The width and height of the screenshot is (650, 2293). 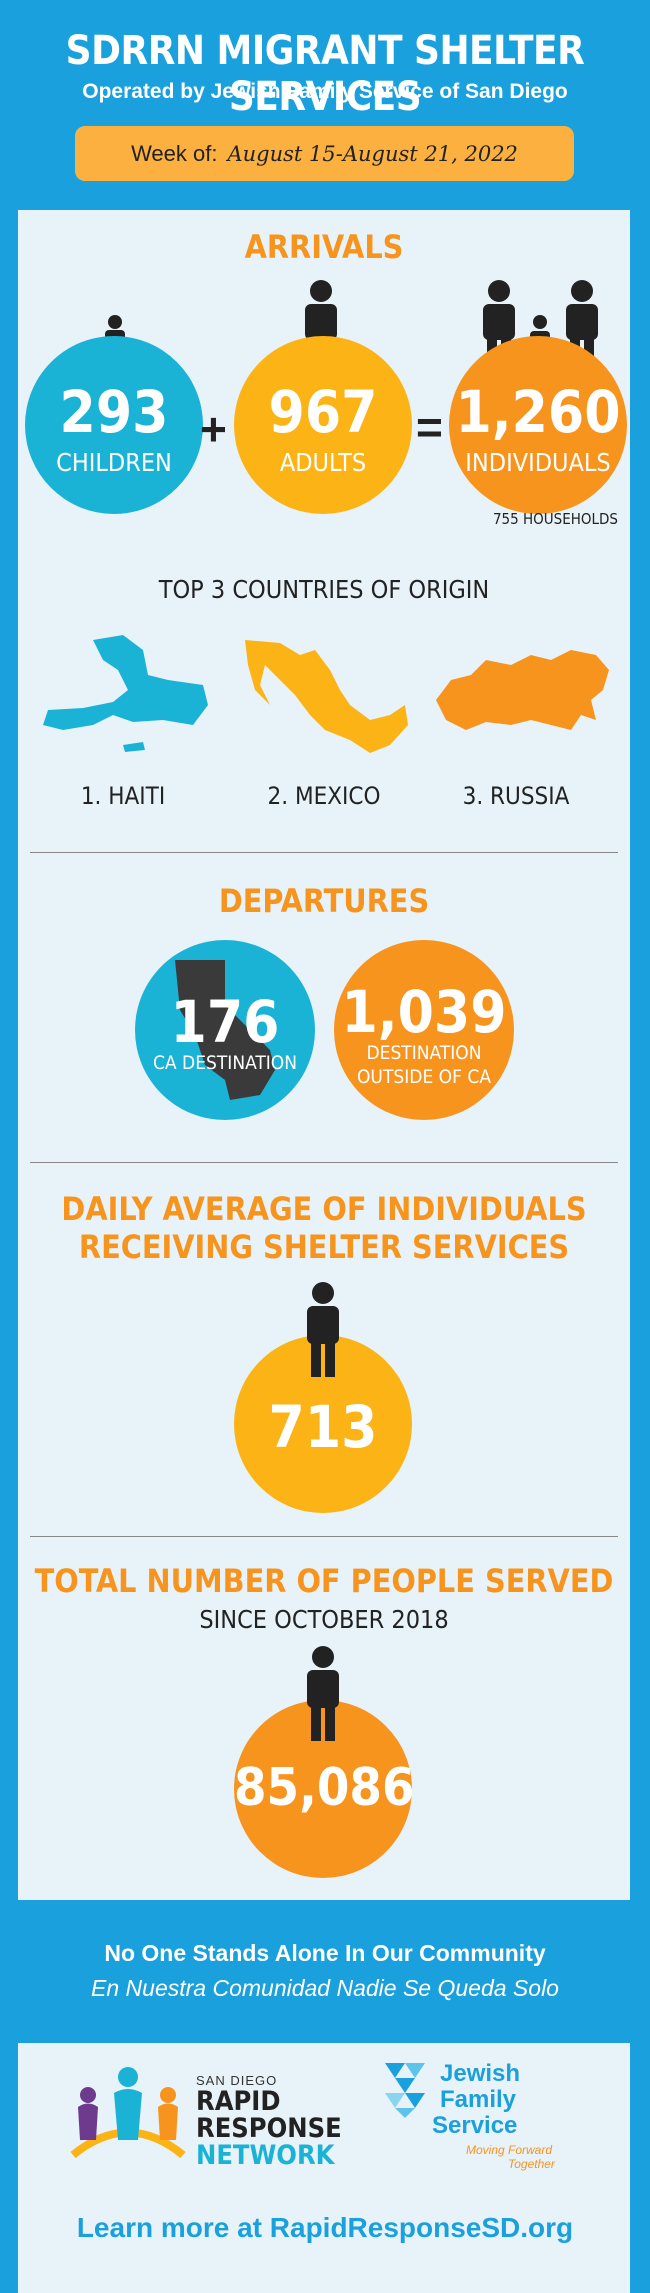 What do you see at coordinates (405, 2090) in the screenshot?
I see `jfs-logo-icon` at bounding box center [405, 2090].